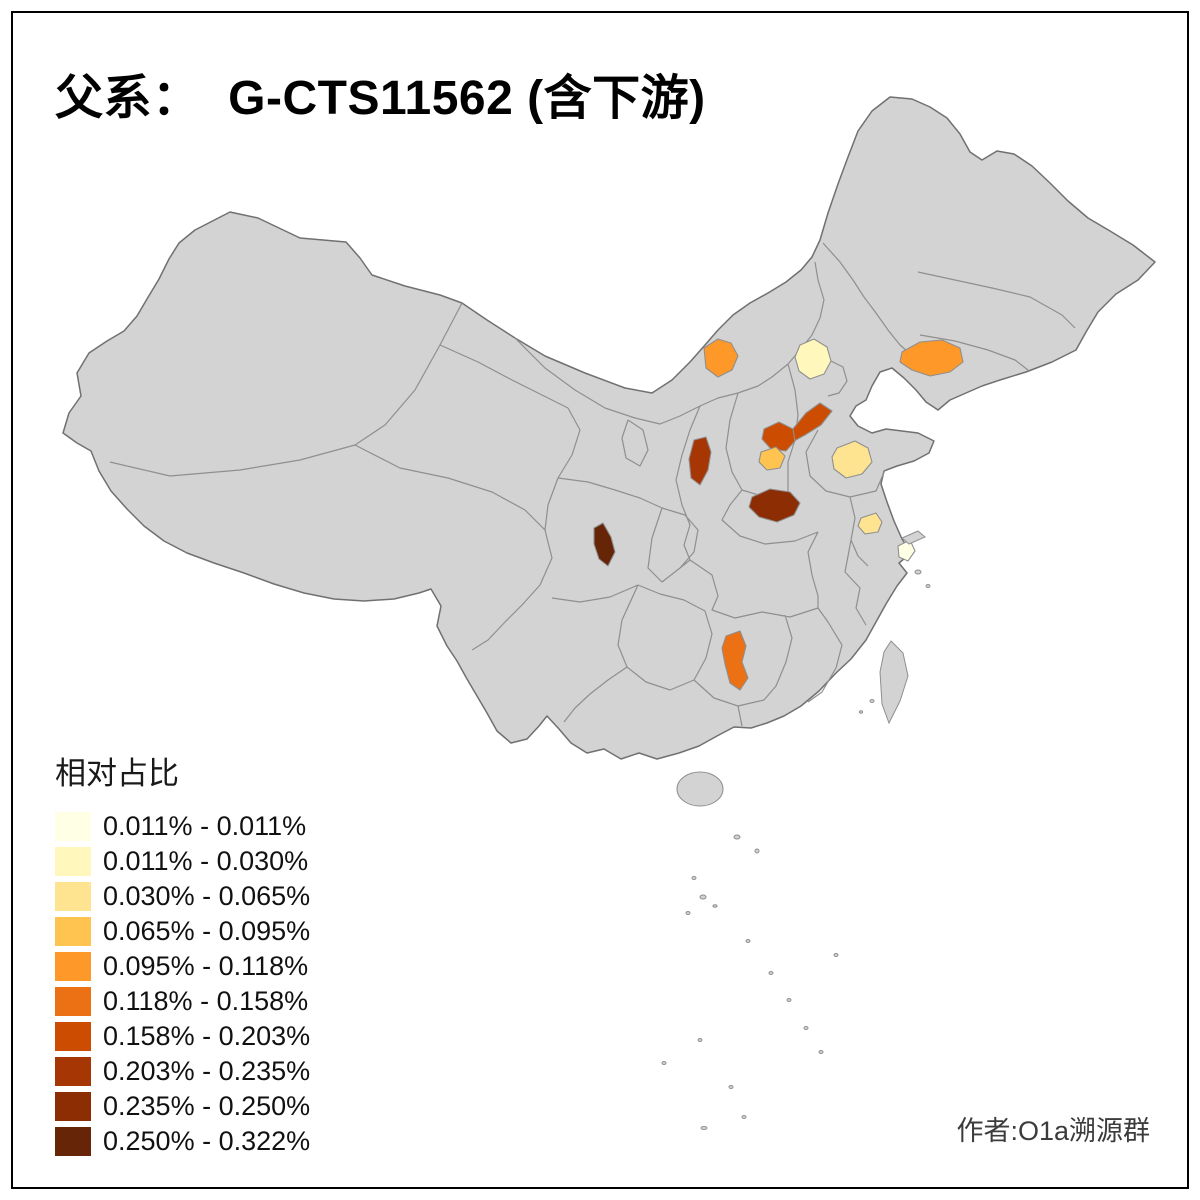  I want to click on legend-item: 0.158% - 0.203%, so click(182, 1036).